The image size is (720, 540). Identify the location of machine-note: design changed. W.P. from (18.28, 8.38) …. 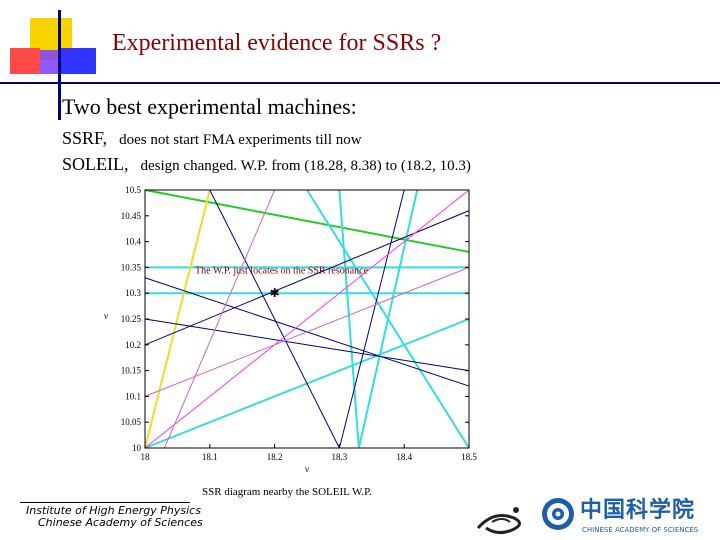
(305, 166).